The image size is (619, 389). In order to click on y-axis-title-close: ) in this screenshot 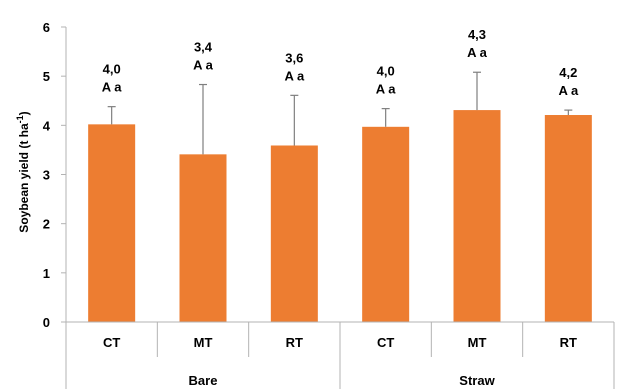, I will do `click(24, 113)`.